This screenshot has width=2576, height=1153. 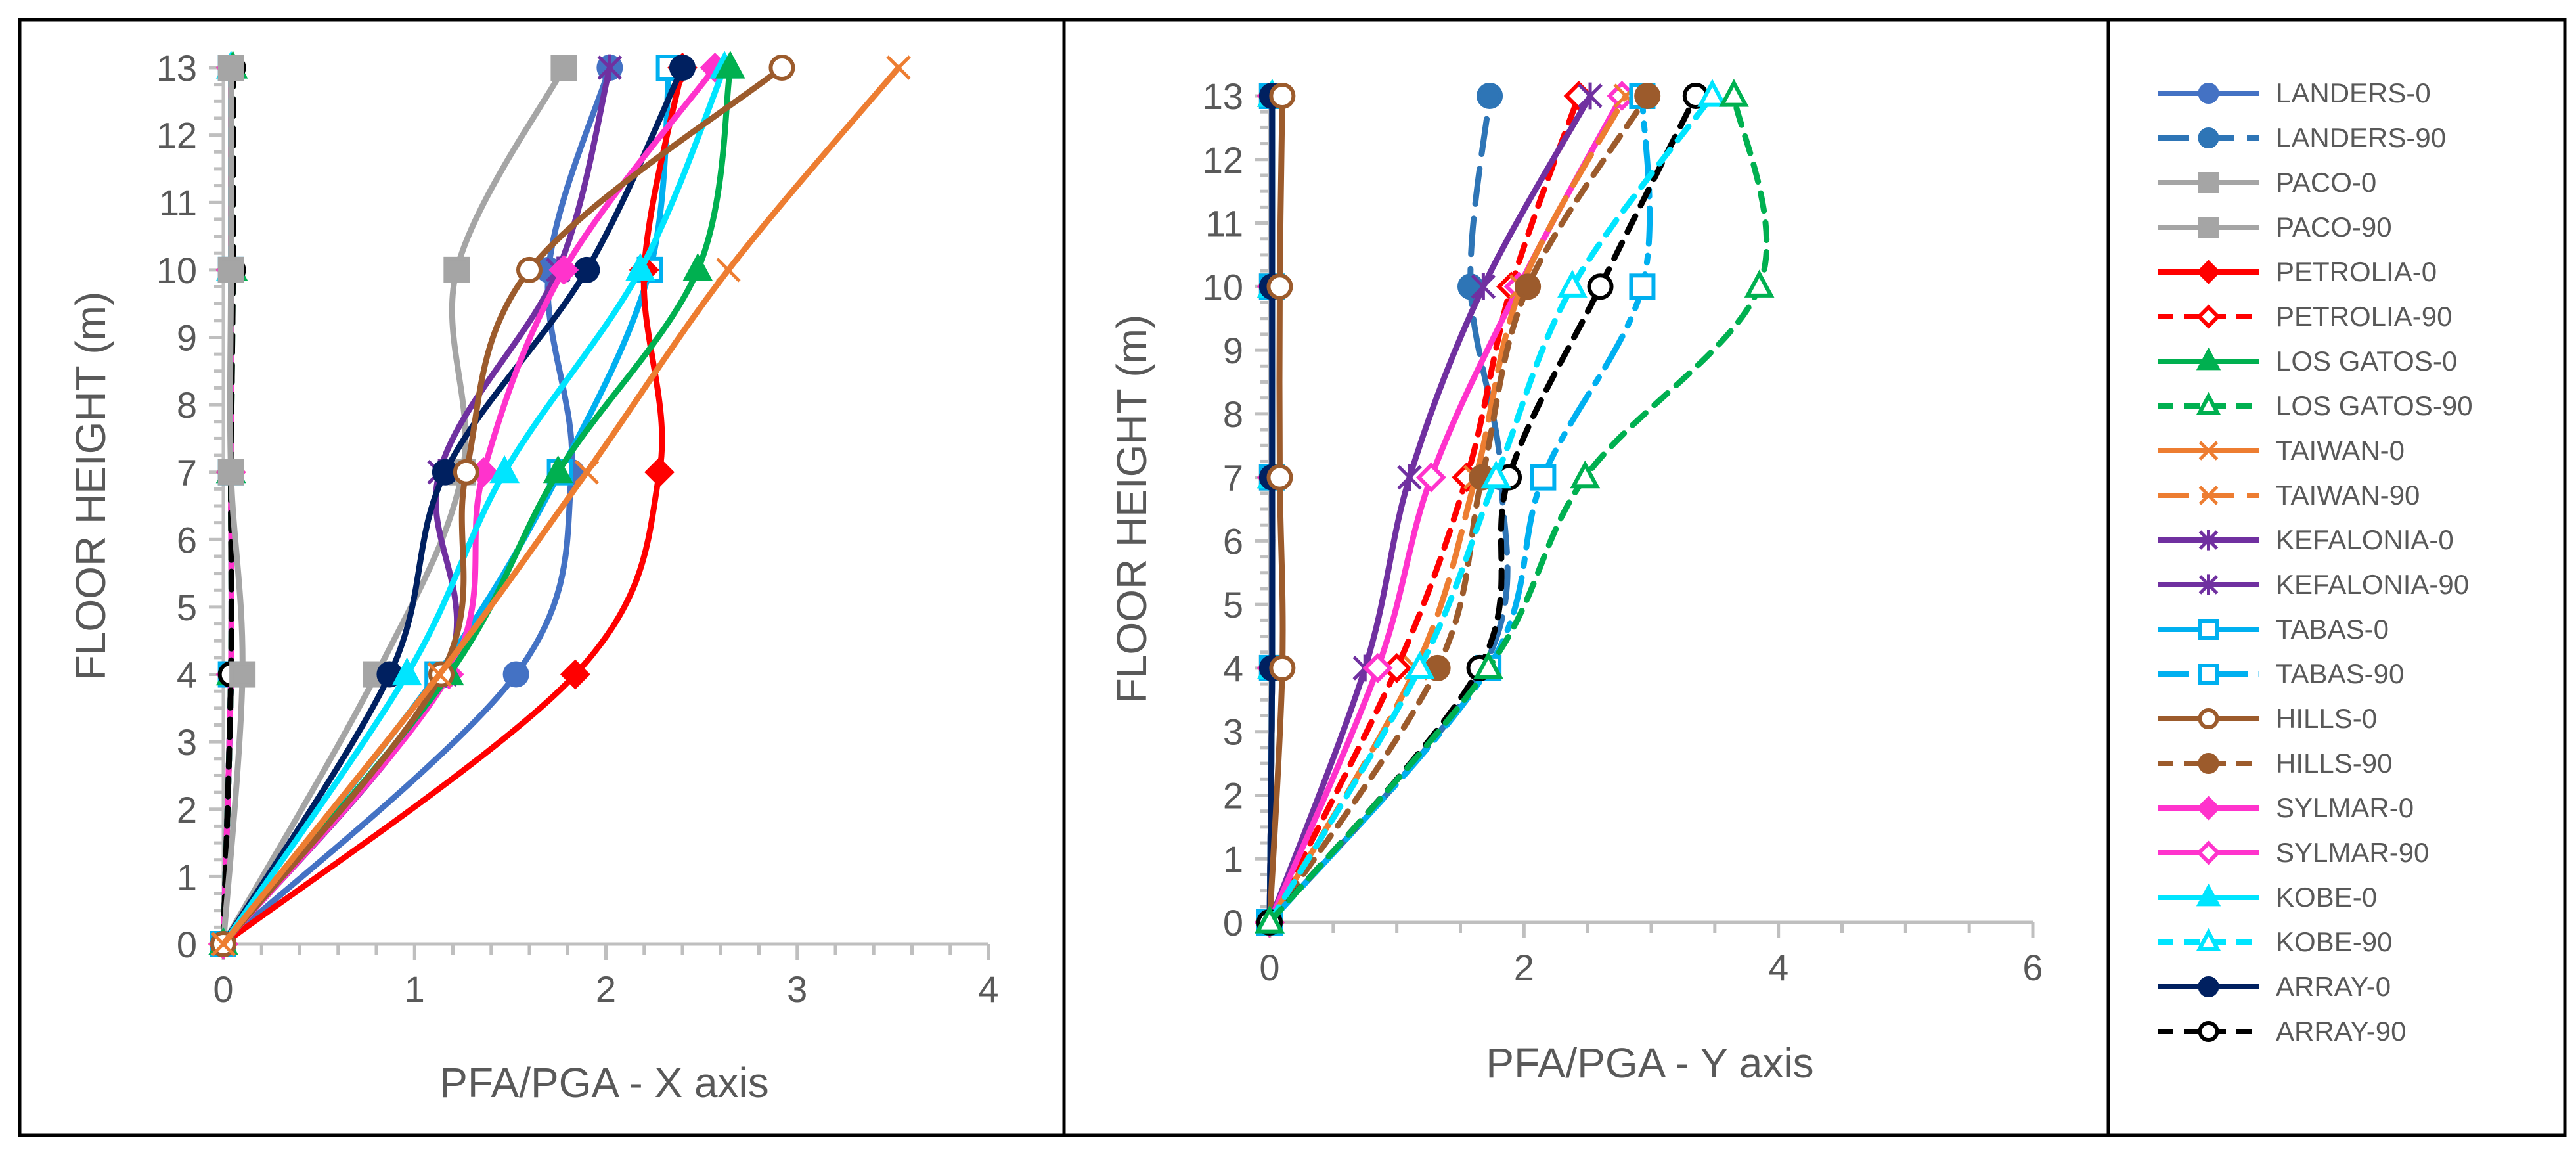 I want to click on legend-item-hills-90: HILLS-90, so click(x=2275, y=763).